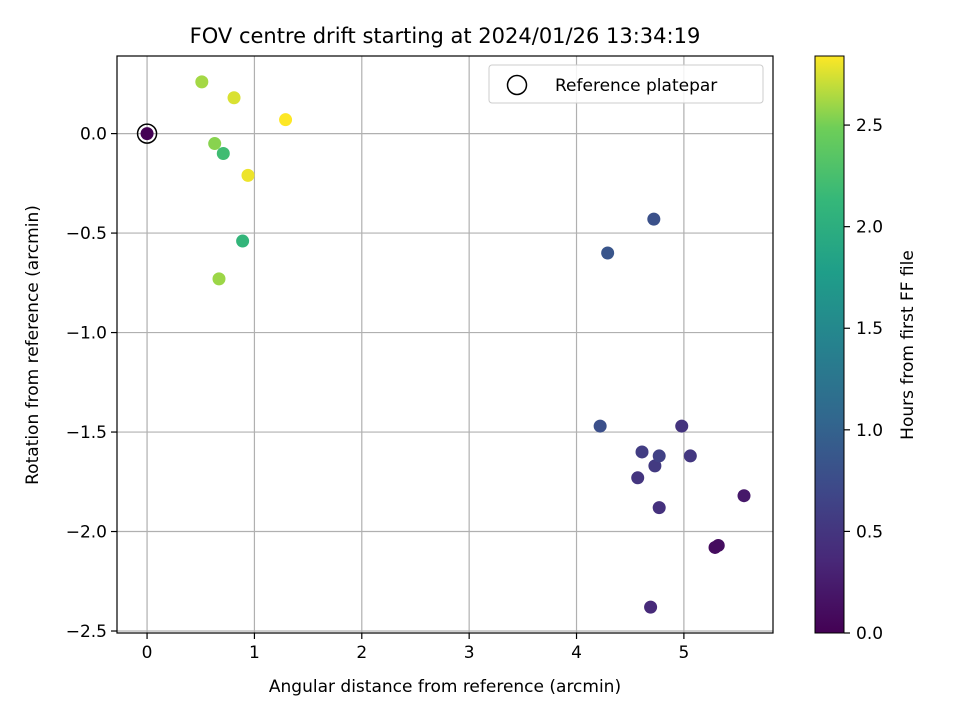 Image resolution: width=960 pixels, height=724 pixels. Describe the element at coordinates (469, 653) in the screenshot. I see `x-tick-label: 3` at that location.